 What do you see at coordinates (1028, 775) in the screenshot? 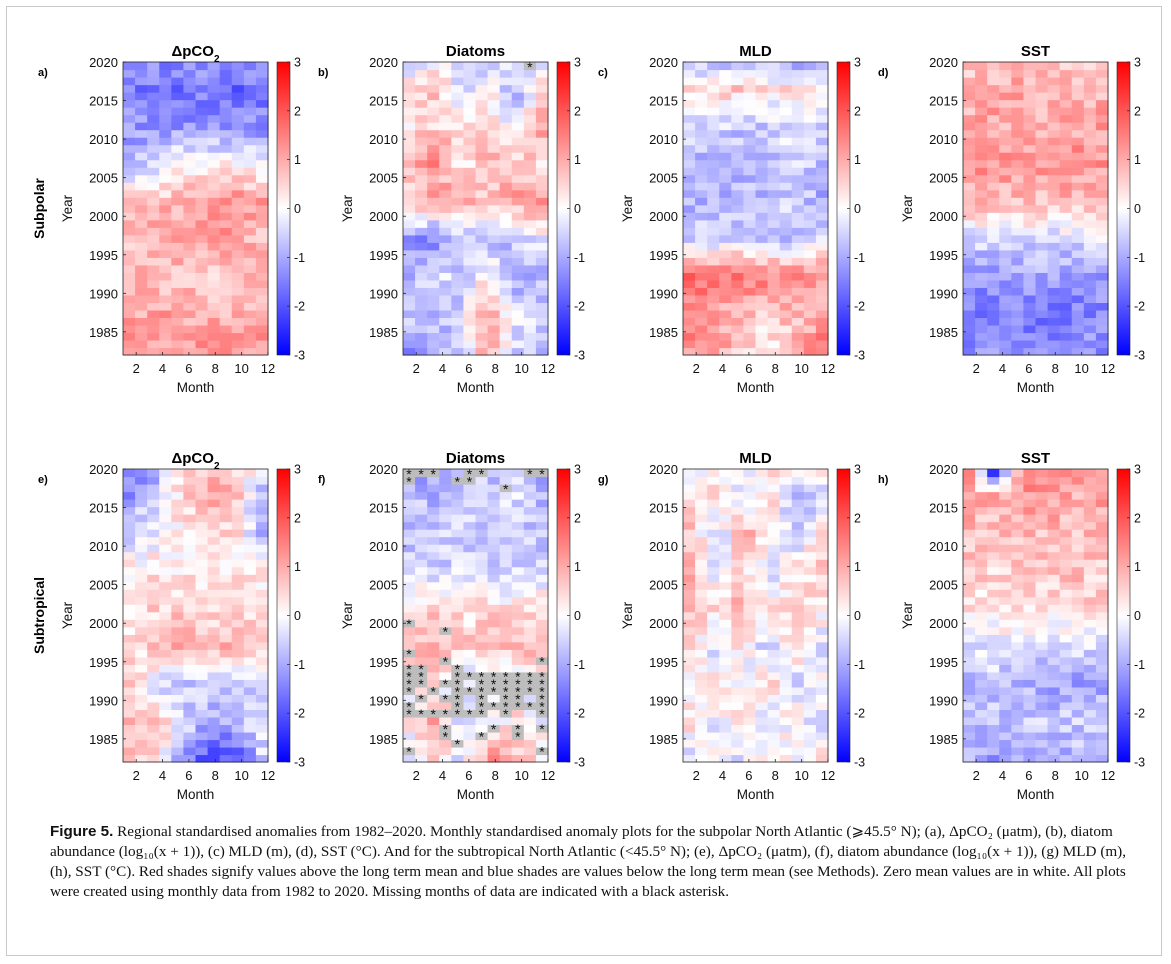
I see `x-tick-label: 6` at bounding box center [1028, 775].